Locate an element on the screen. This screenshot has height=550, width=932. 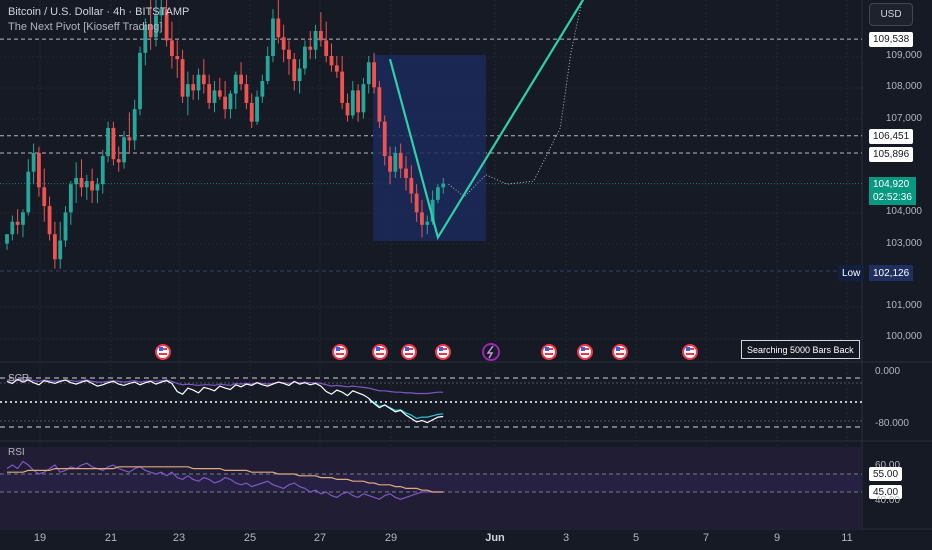
time-tick-label: 23 is located at coordinates (179, 538).